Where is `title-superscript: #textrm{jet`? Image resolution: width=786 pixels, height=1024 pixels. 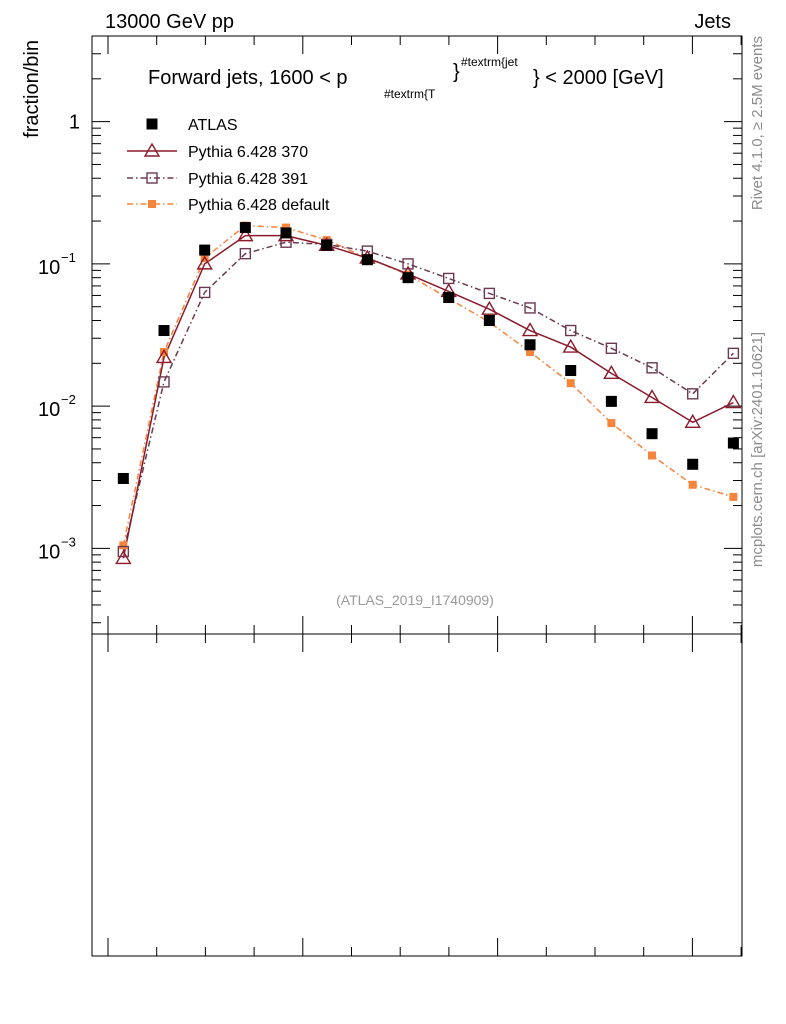 title-superscript: #textrm{jet is located at coordinates (489, 62).